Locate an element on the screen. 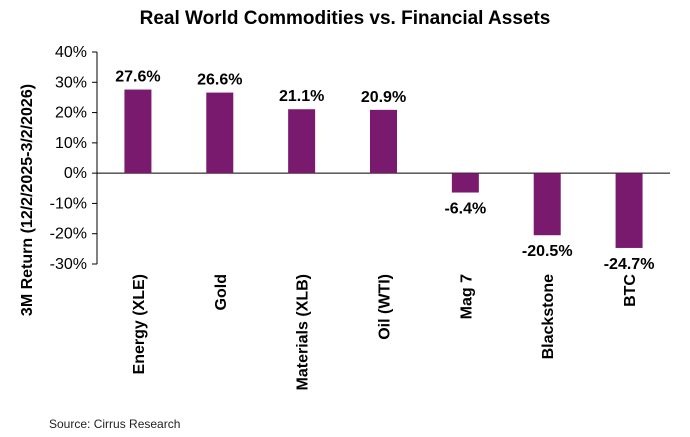 The height and width of the screenshot is (437, 690). y-tick-label: 40% is located at coordinates (71, 52).